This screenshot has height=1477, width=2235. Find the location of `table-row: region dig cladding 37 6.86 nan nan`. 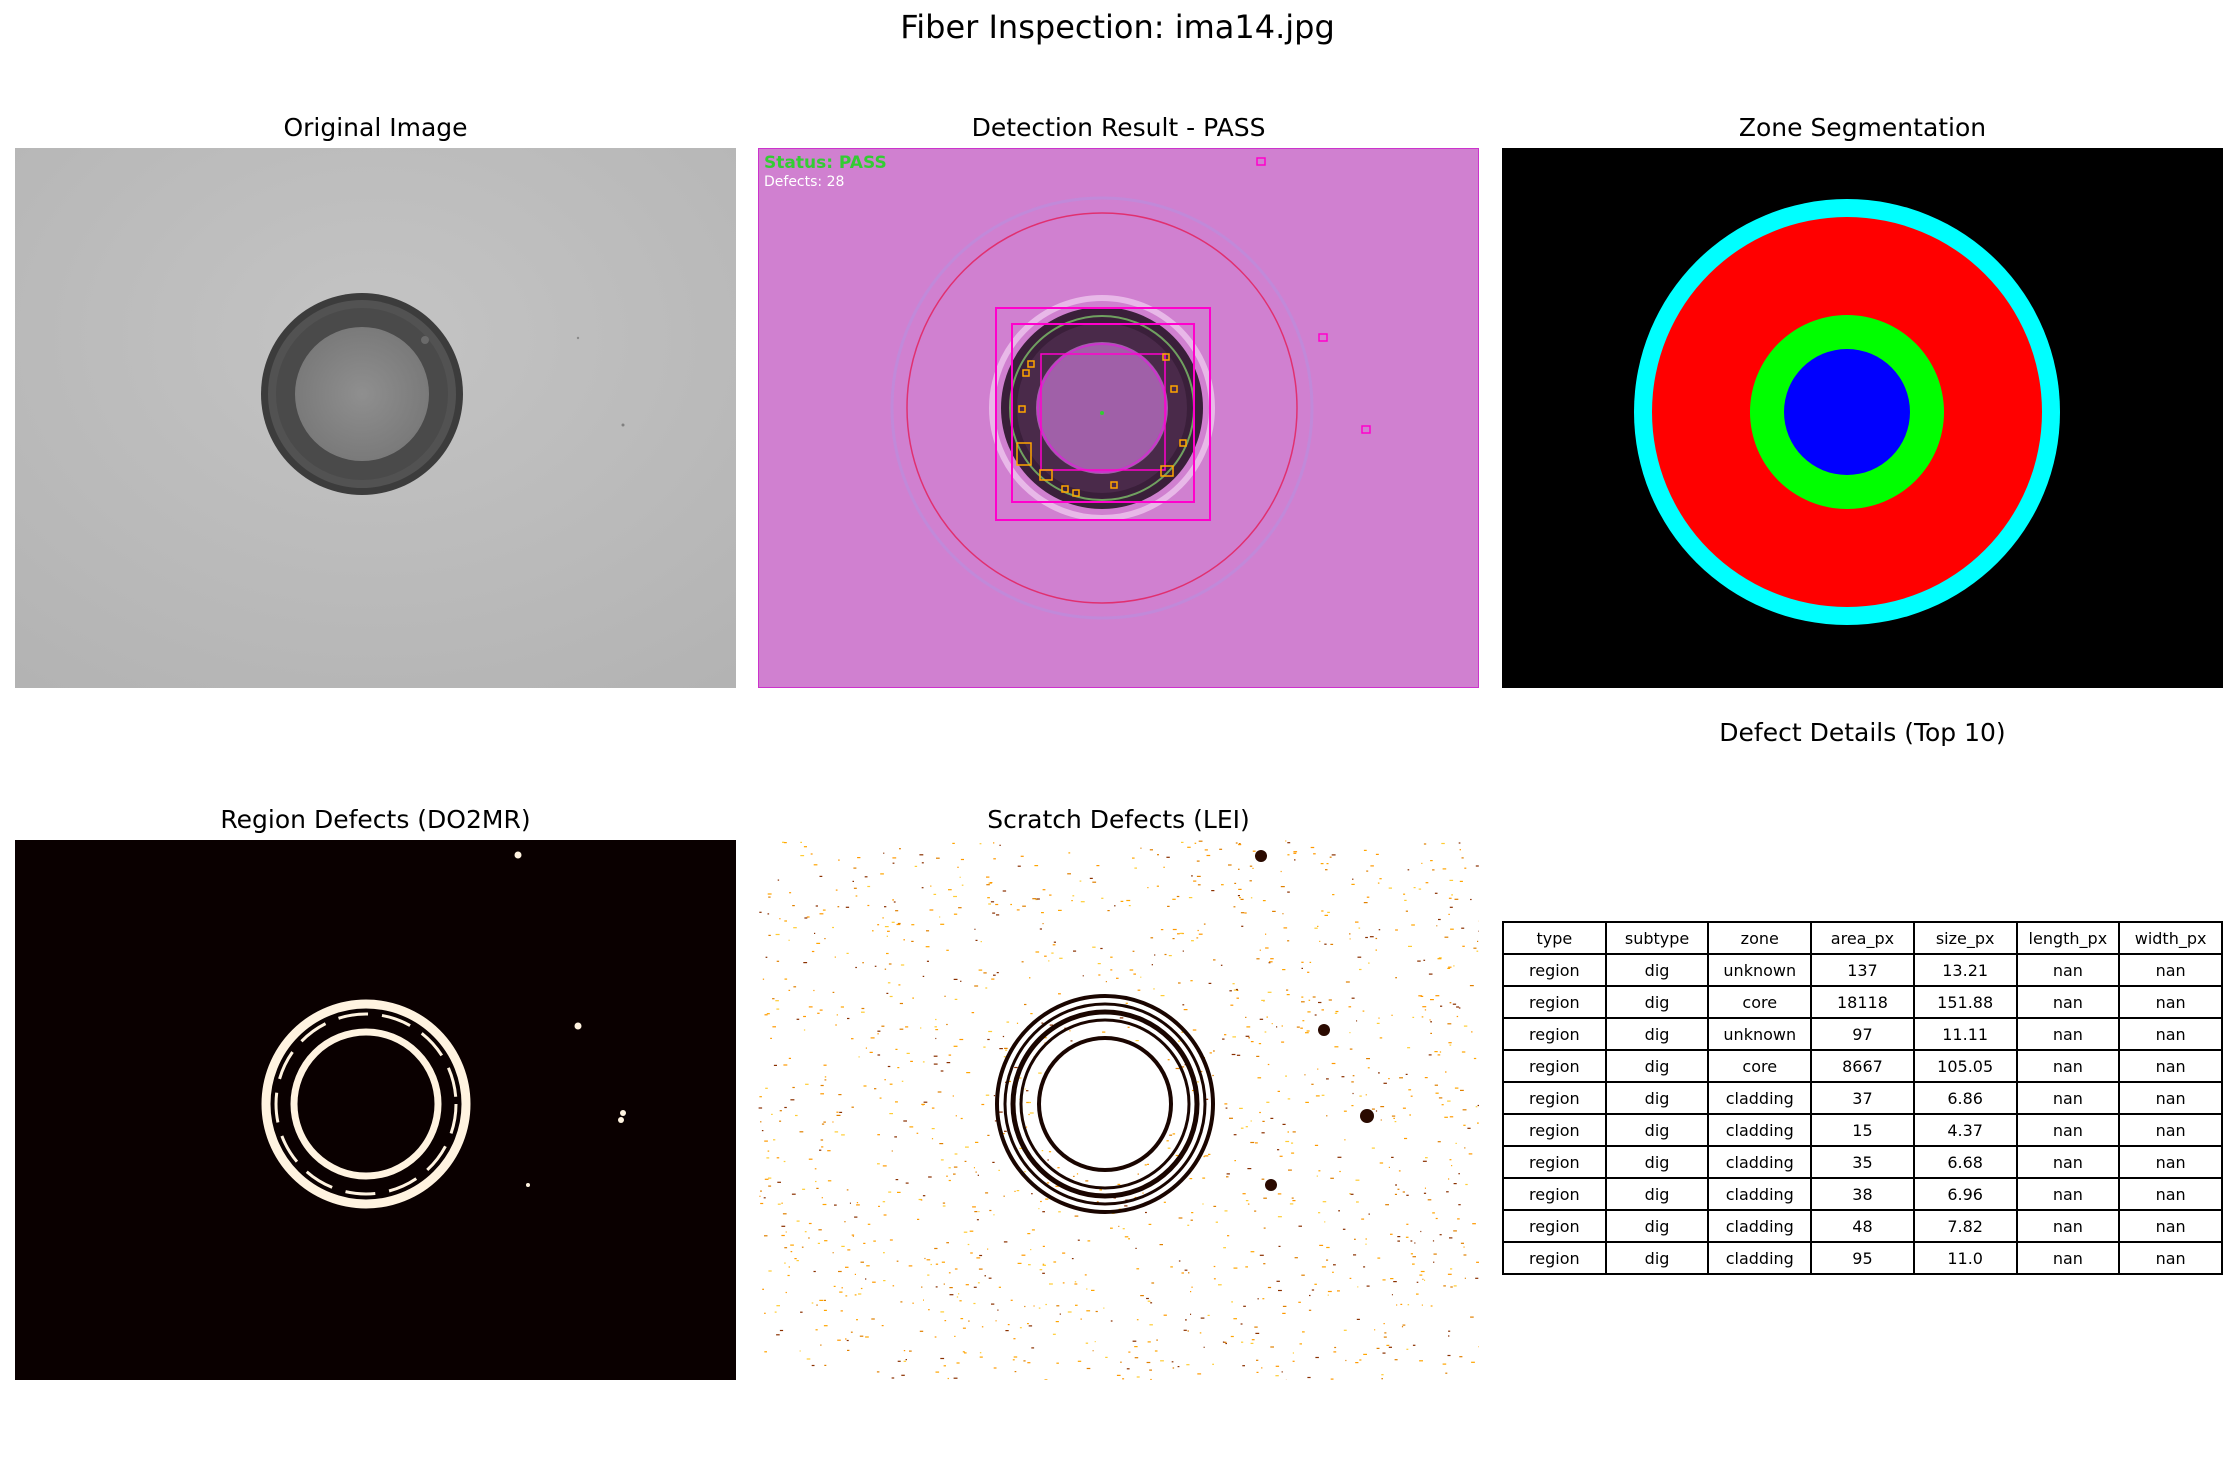

table-row: region dig cladding 37 6.86 nan nan is located at coordinates (1862, 1098).